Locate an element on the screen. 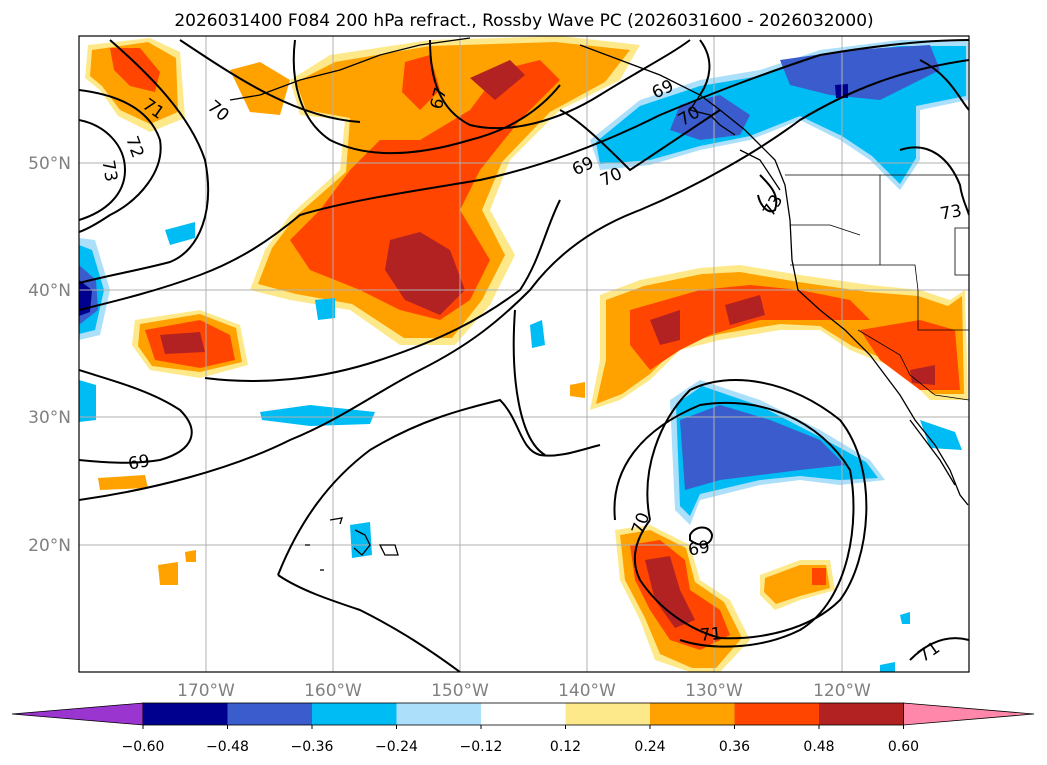  lat-label: 30°N is located at coordinates (49, 418).